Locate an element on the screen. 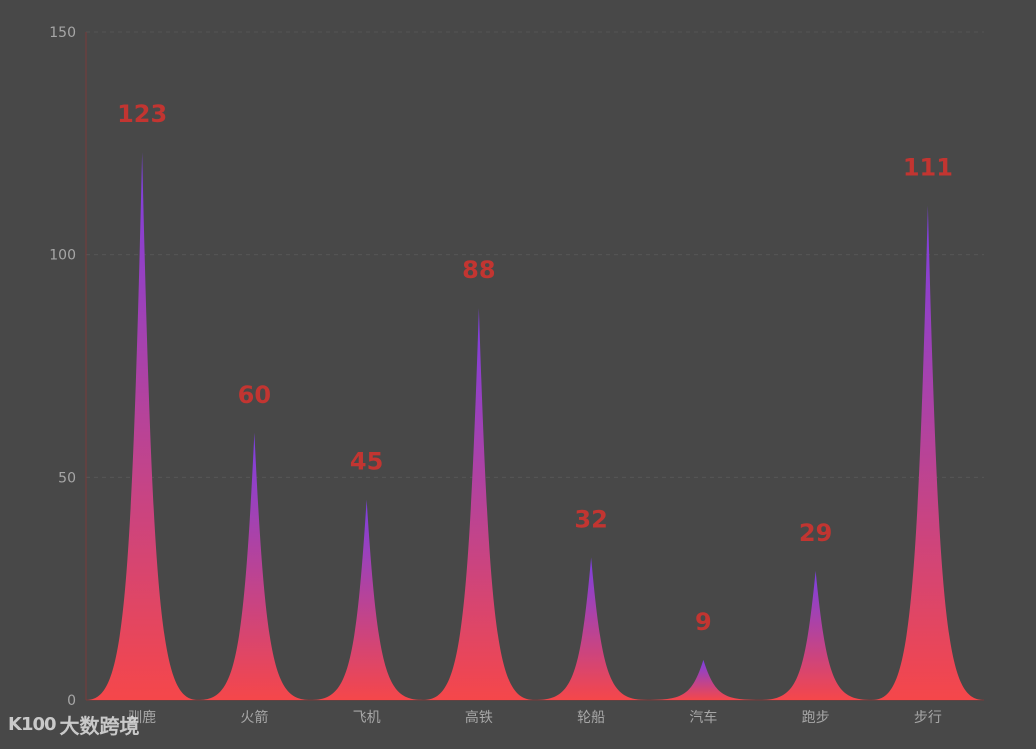  x-tick-label-轮船: 轮船 is located at coordinates (591, 718).